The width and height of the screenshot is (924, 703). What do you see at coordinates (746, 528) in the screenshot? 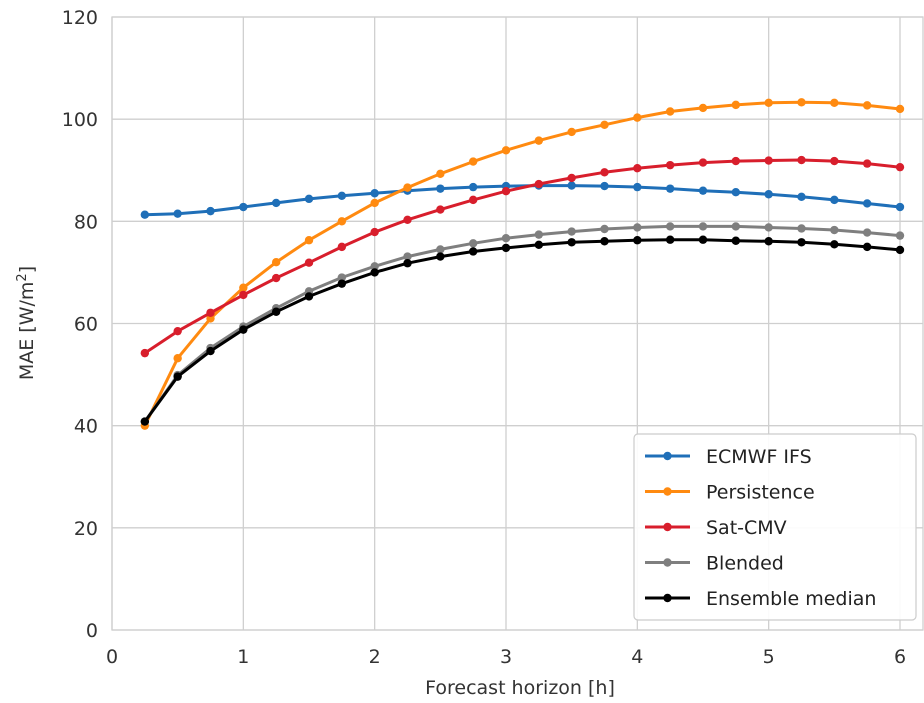
I see `legend-label: Sat-CMV` at bounding box center [746, 528].